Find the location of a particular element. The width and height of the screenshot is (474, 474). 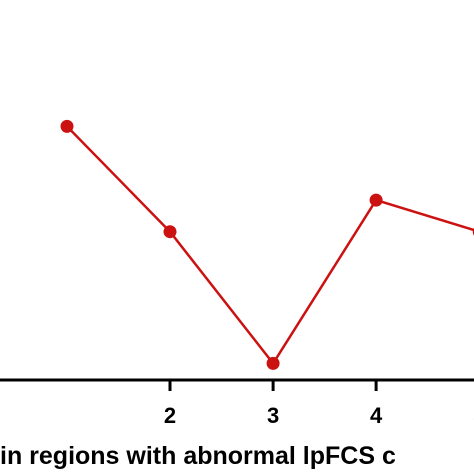

x-tick-label-4: 4 is located at coordinates (376, 415).